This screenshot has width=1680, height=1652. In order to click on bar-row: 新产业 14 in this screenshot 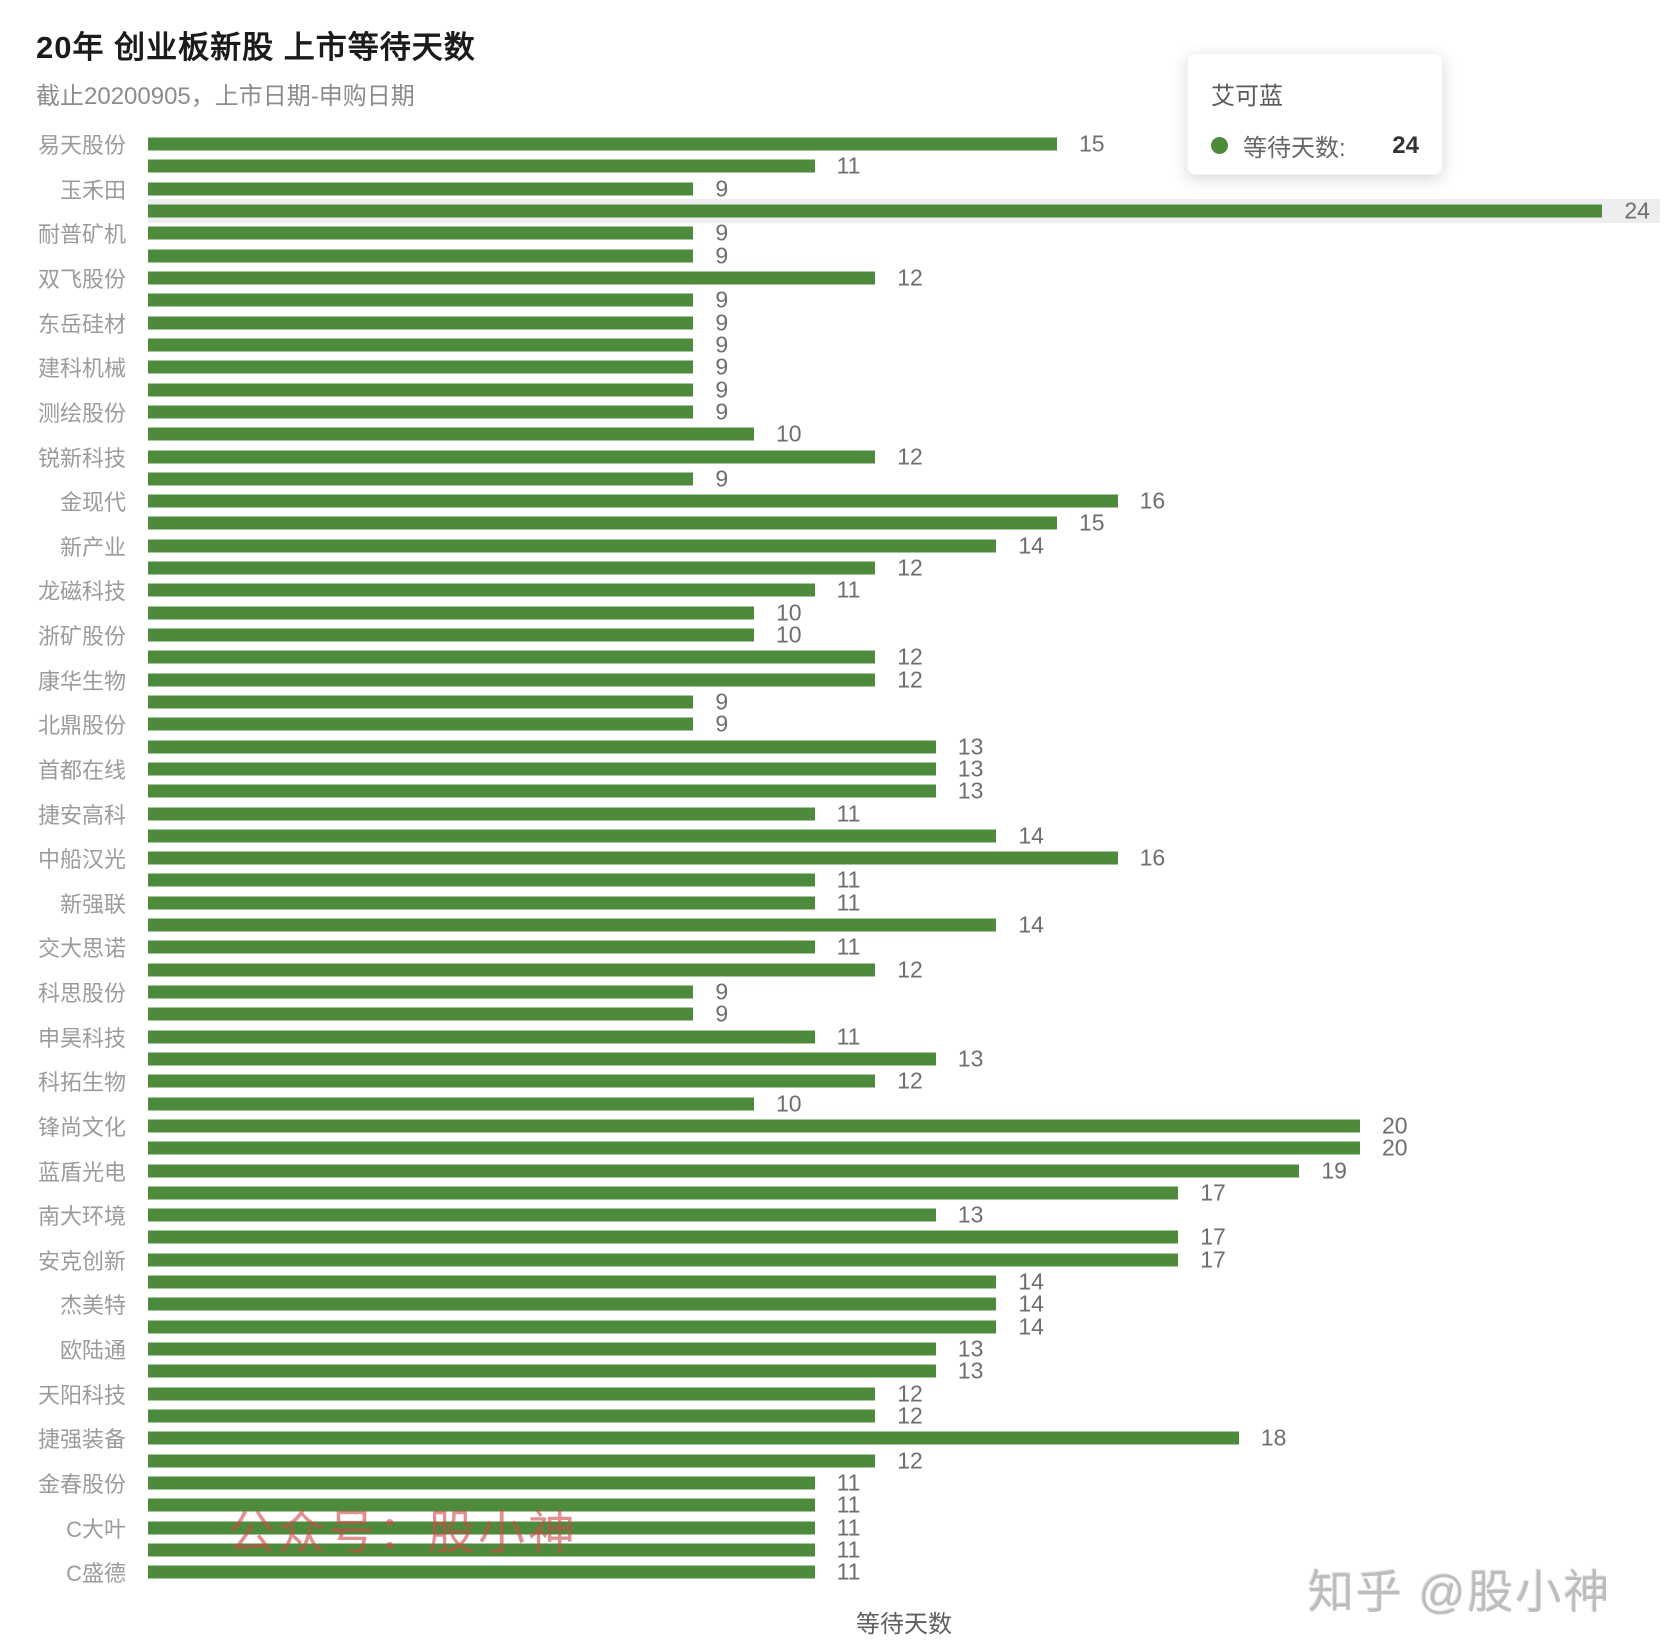, I will do `click(840, 546)`.